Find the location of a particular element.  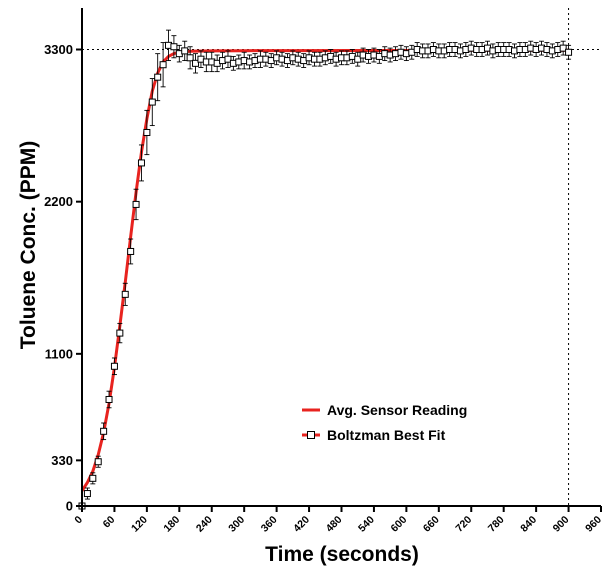

x-tick-label: 120 is located at coordinates (139, 524).